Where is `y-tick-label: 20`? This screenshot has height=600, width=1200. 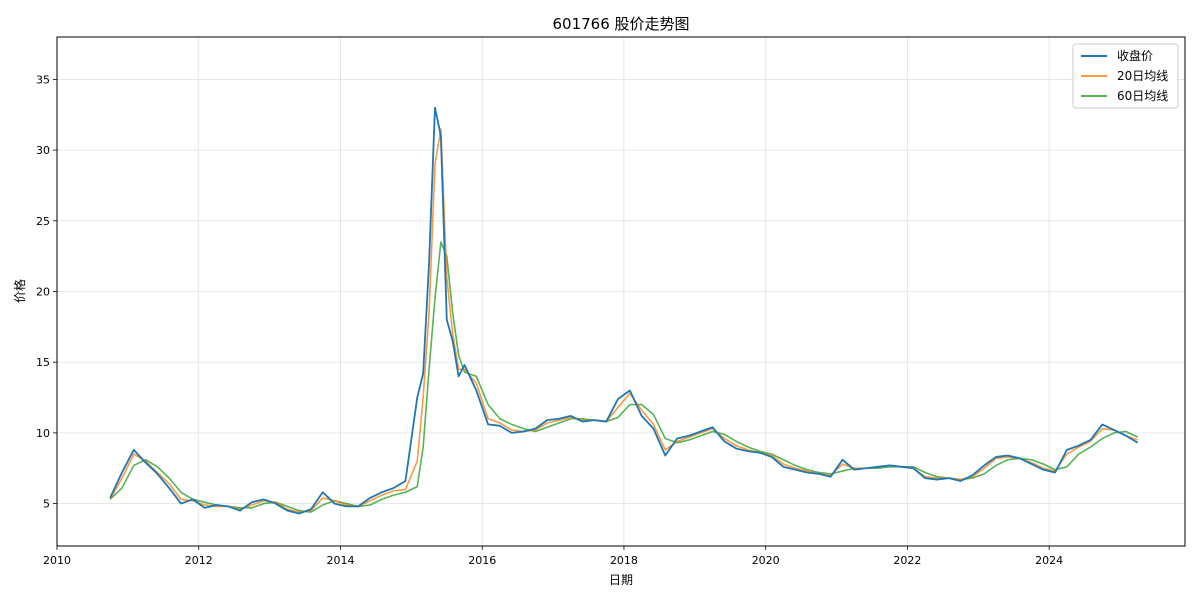 y-tick-label: 20 is located at coordinates (43, 292).